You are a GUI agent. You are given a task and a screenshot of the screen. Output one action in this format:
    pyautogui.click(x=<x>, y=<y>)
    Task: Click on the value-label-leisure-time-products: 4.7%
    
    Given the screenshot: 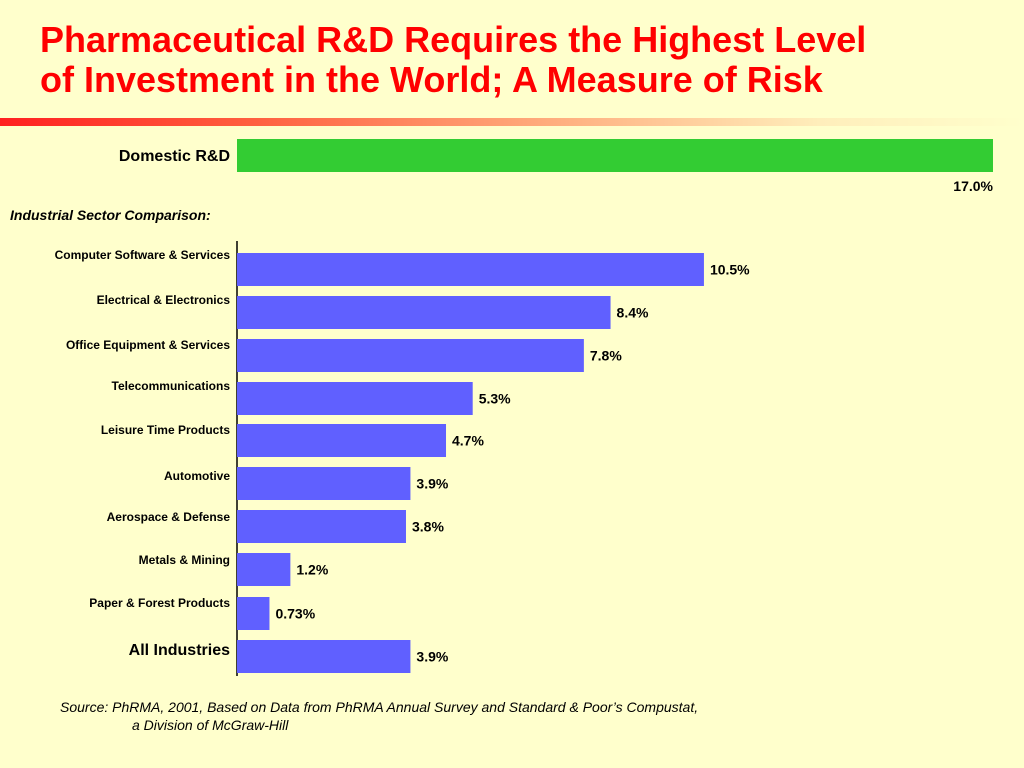 What is the action you would take?
    pyautogui.click(x=468, y=441)
    